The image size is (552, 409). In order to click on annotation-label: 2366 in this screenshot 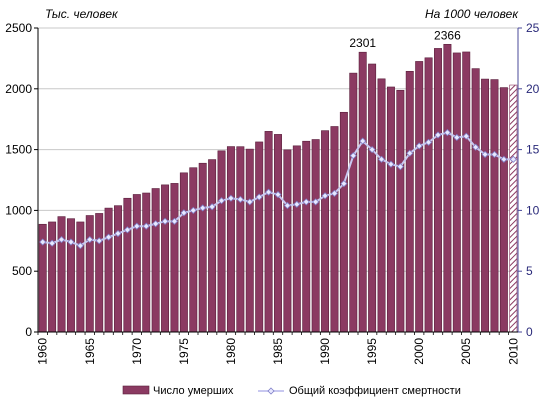, I will do `click(447, 35)`.